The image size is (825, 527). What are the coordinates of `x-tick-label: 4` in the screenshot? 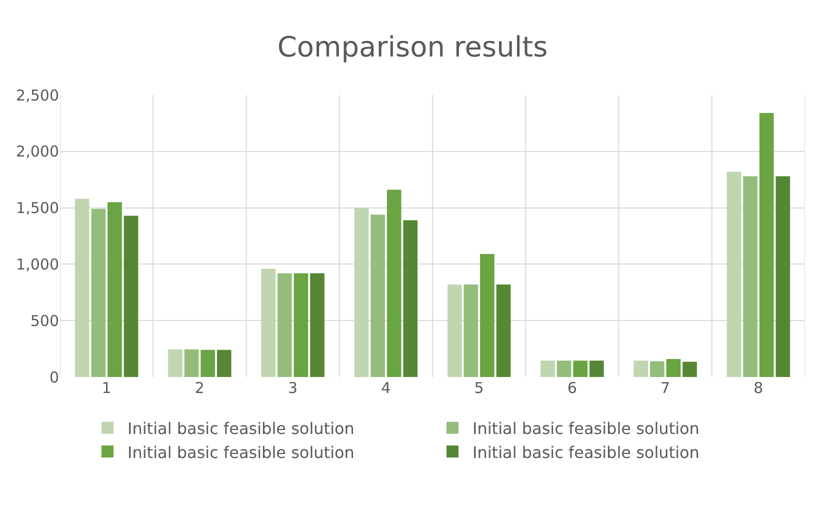 It's located at (386, 388).